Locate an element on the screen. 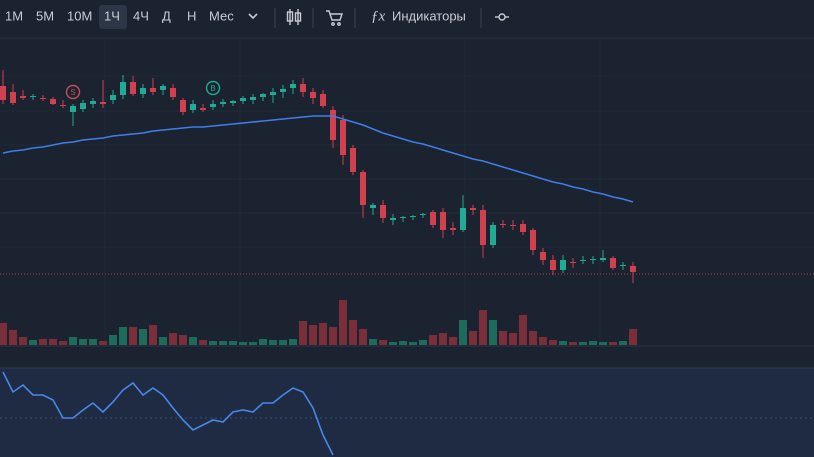  moving-average-line is located at coordinates (318, 159).